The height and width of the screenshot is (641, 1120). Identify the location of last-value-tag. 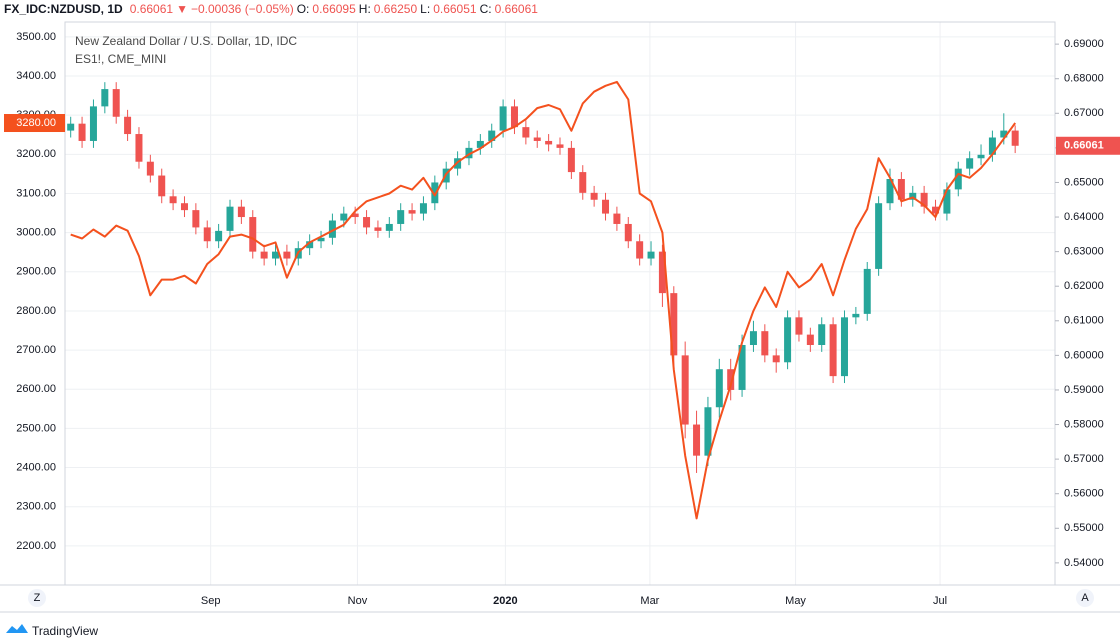
(34, 123).